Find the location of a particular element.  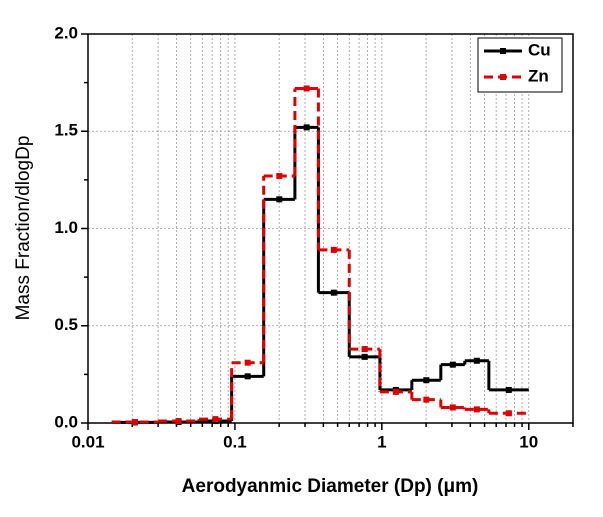

y-tick-label: 1.5 is located at coordinates (66, 130).